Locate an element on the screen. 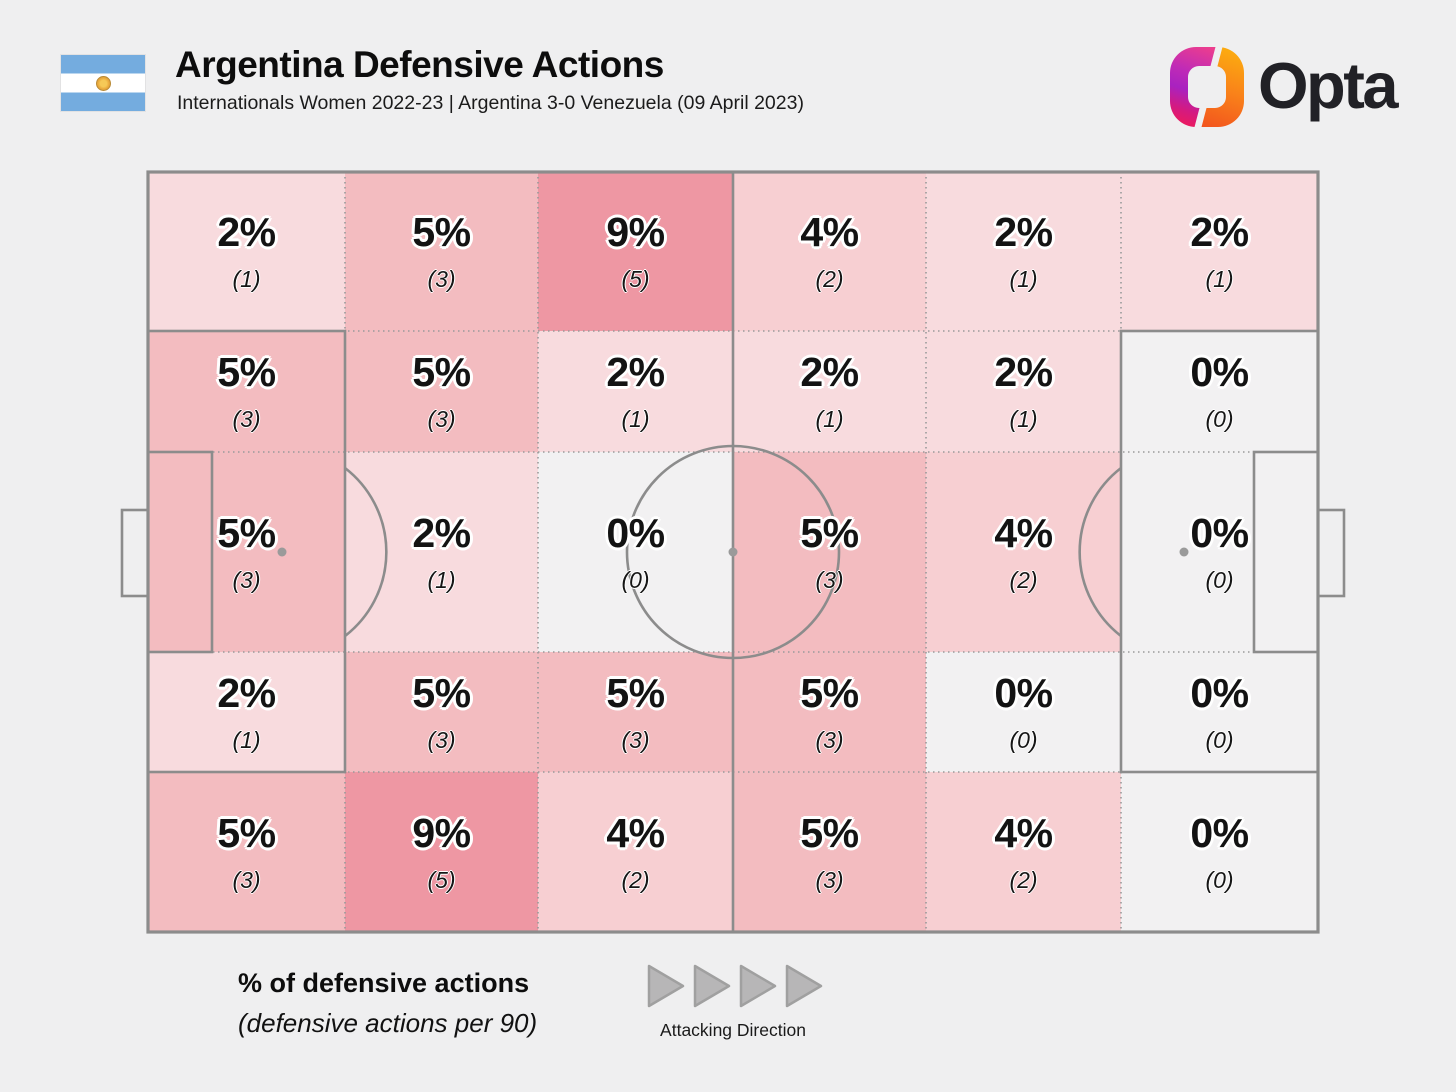 The width and height of the screenshot is (1456, 1092). zone-cell-r5c1: 5% (3) is located at coordinates (246, 852).